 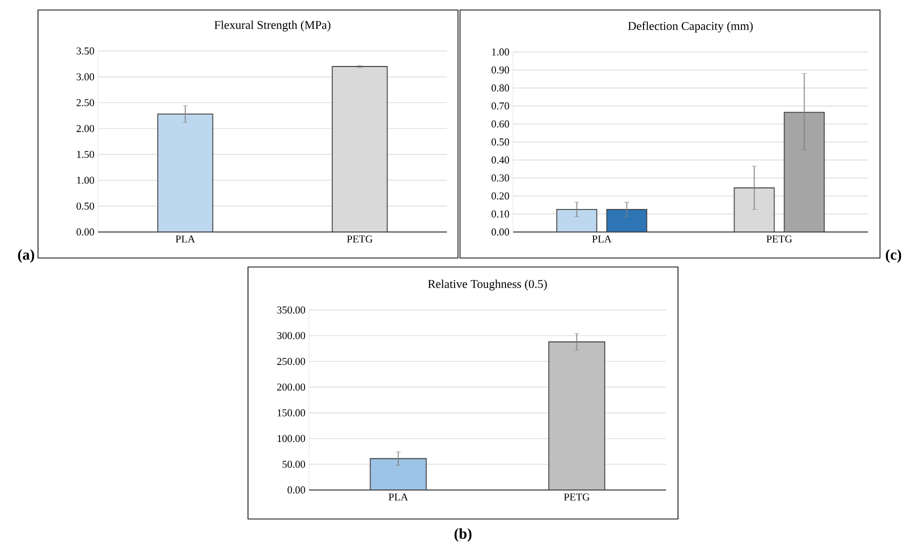 What do you see at coordinates (501, 106) in the screenshot?
I see `y-tick-label: 0.70` at bounding box center [501, 106].